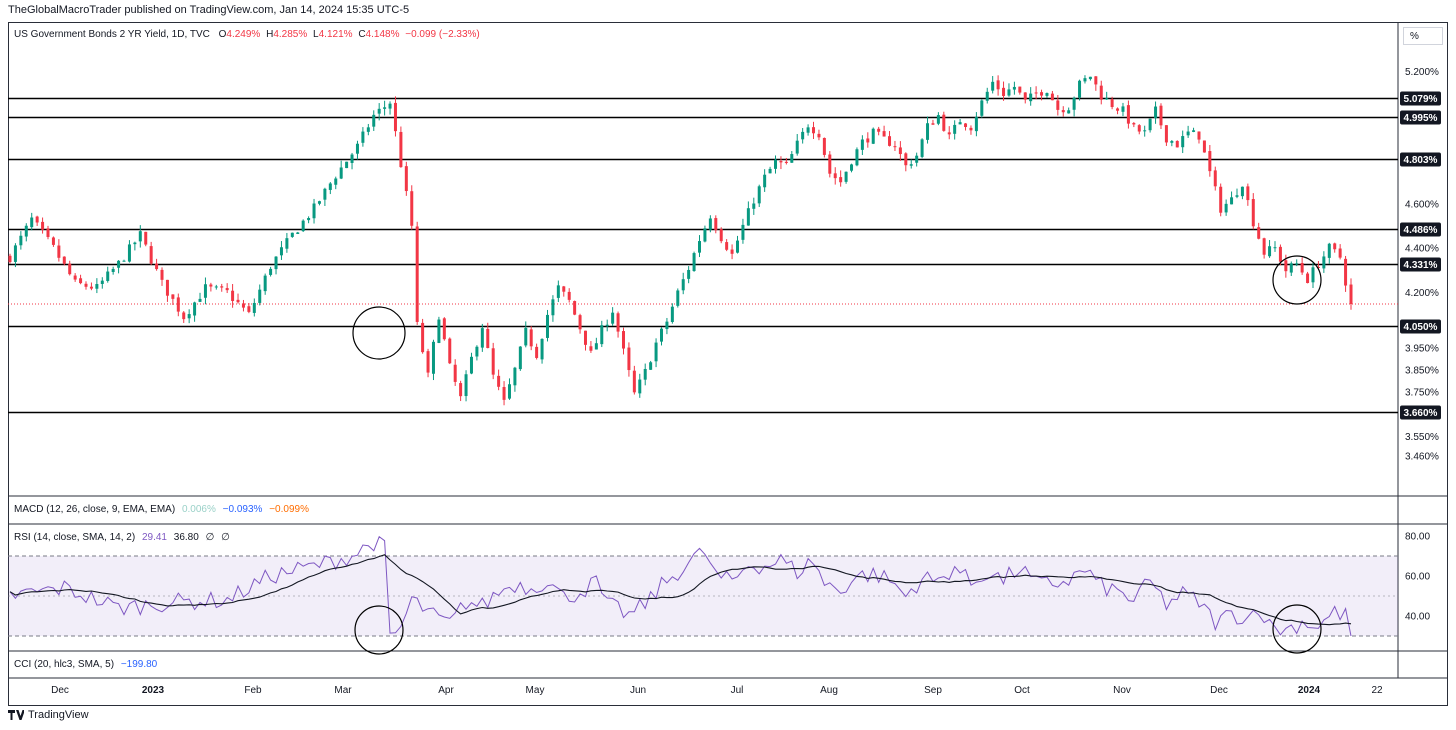  What do you see at coordinates (154, 537) in the screenshot?
I see `rsi-value: 29.41` at bounding box center [154, 537].